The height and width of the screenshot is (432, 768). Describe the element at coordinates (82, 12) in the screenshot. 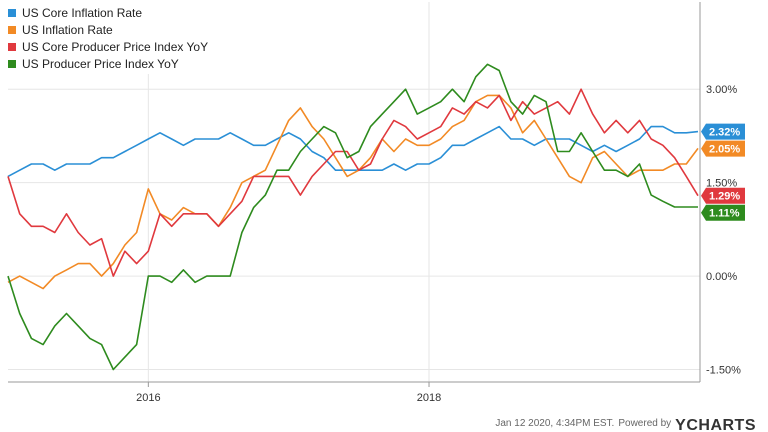

I see `legend-label: US Core Inflation Rate` at that location.